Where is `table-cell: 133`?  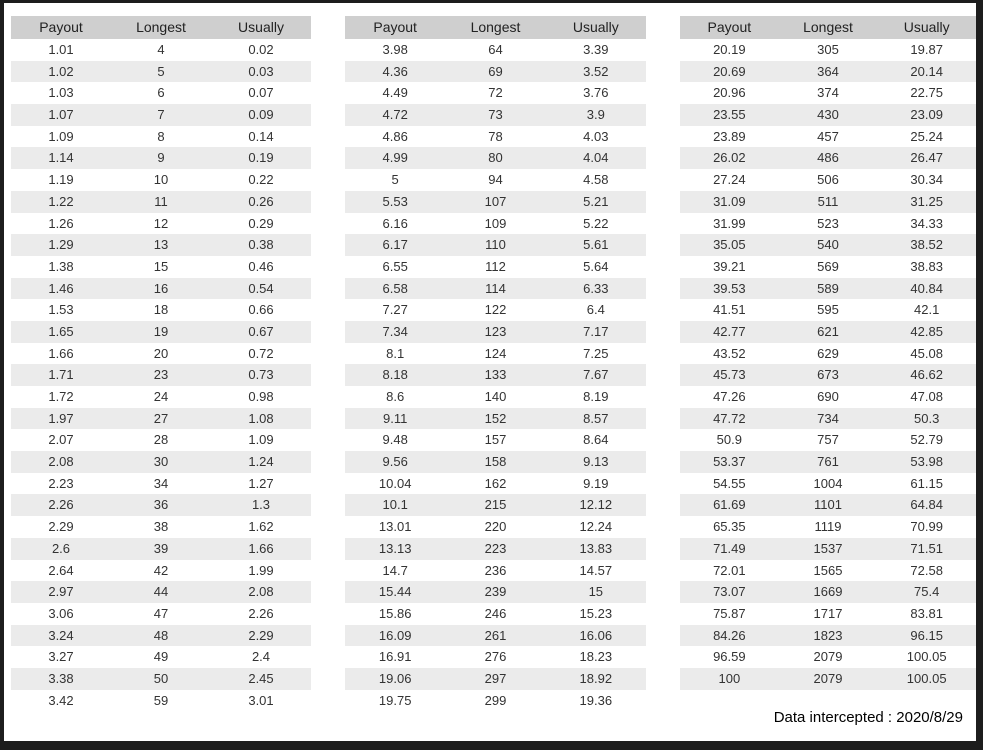 table-cell: 133 is located at coordinates (495, 375).